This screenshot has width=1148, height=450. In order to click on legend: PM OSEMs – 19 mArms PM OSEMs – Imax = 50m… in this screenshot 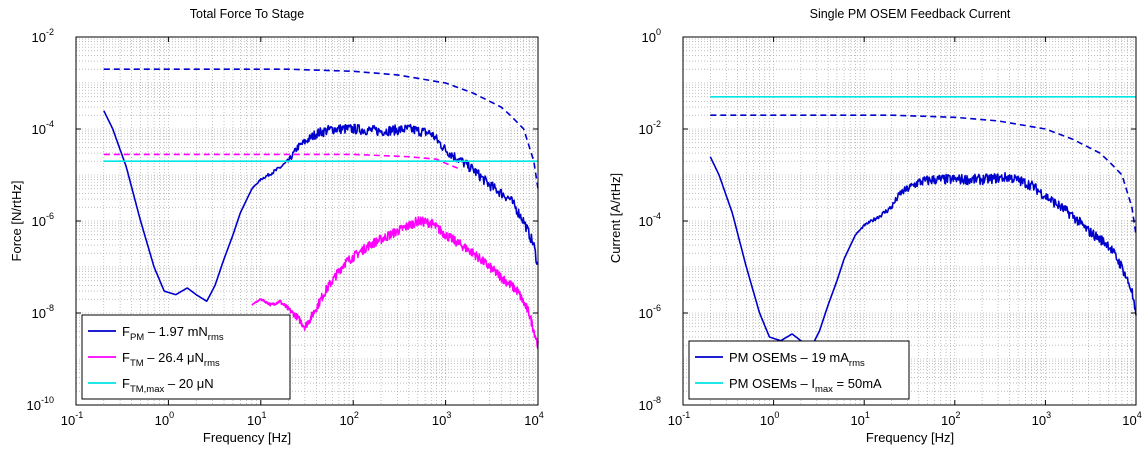, I will do `click(799, 370)`.